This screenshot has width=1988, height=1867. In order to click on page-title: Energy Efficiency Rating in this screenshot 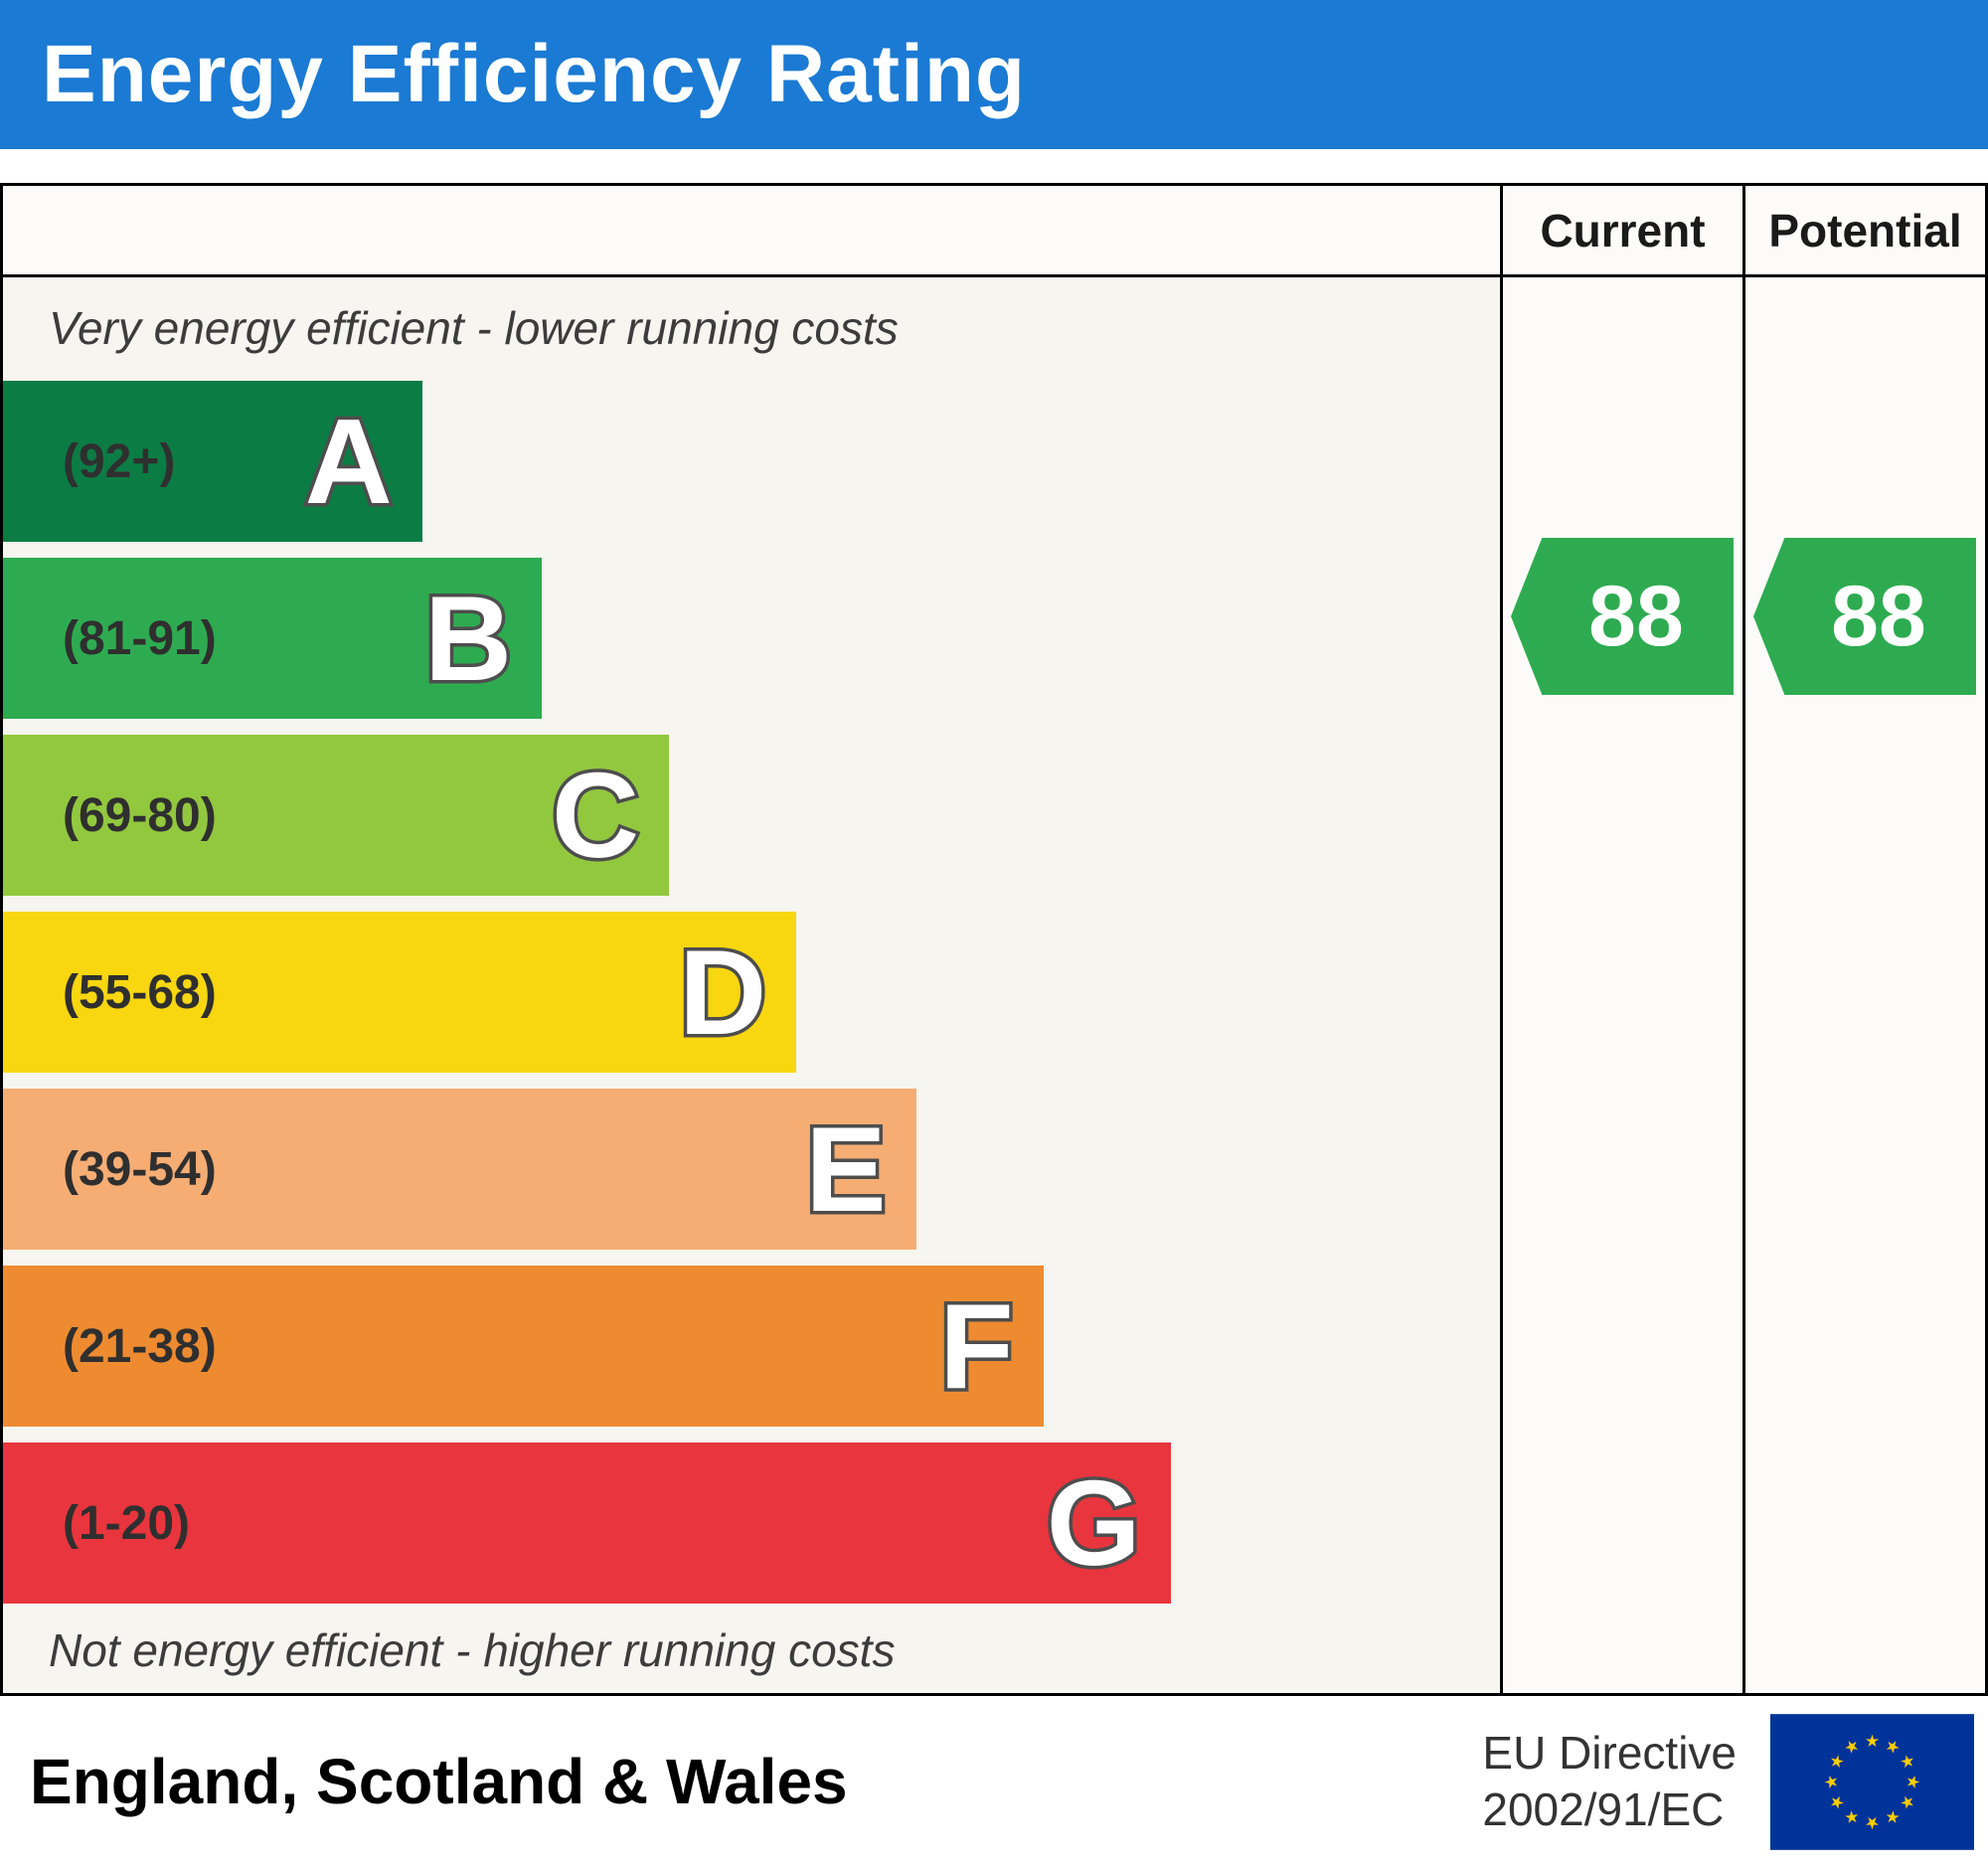, I will do `click(534, 74)`.